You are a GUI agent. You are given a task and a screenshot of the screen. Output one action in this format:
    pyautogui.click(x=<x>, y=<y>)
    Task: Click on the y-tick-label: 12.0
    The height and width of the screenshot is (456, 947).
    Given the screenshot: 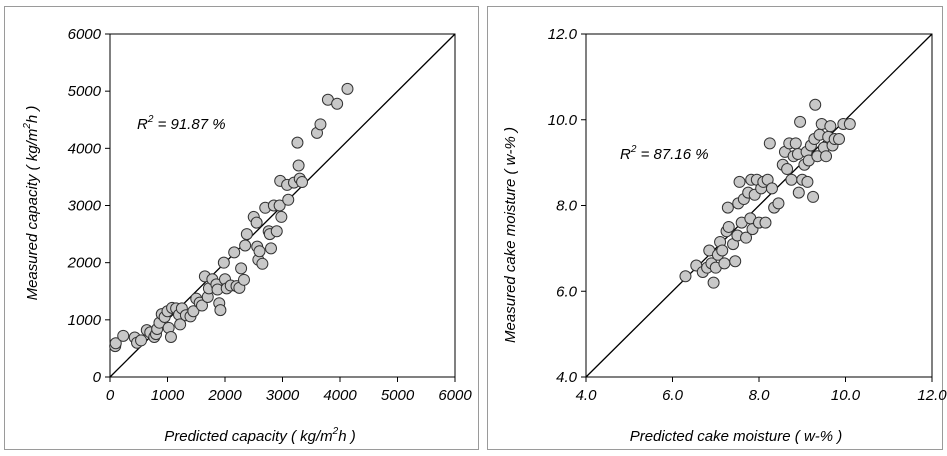 What is the action you would take?
    pyautogui.click(x=563, y=34)
    